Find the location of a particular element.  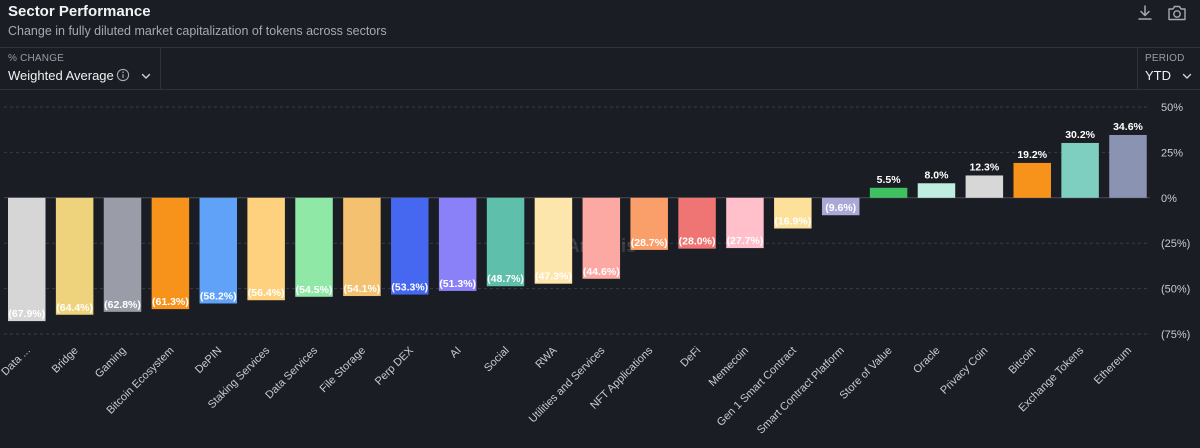

data-label: 34.6% is located at coordinates (1128, 127).